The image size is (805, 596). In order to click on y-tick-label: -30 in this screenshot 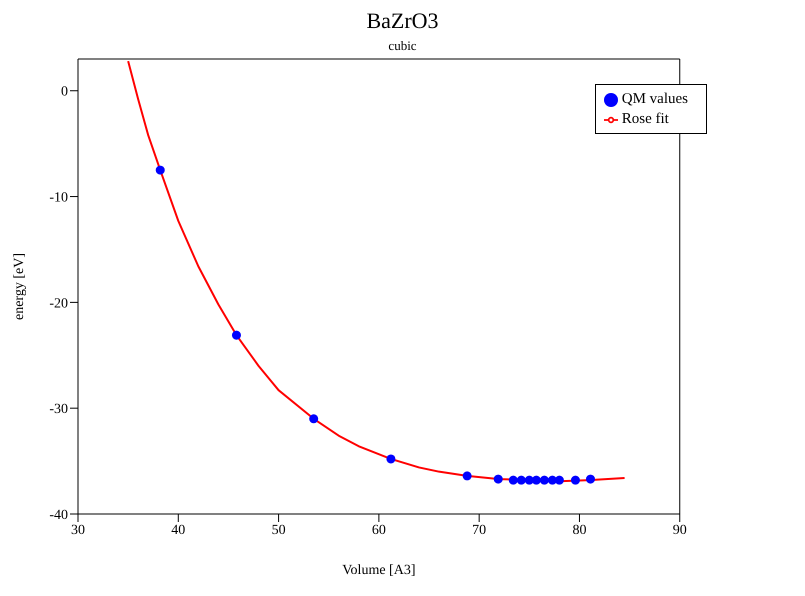, I will do `click(58, 410)`.